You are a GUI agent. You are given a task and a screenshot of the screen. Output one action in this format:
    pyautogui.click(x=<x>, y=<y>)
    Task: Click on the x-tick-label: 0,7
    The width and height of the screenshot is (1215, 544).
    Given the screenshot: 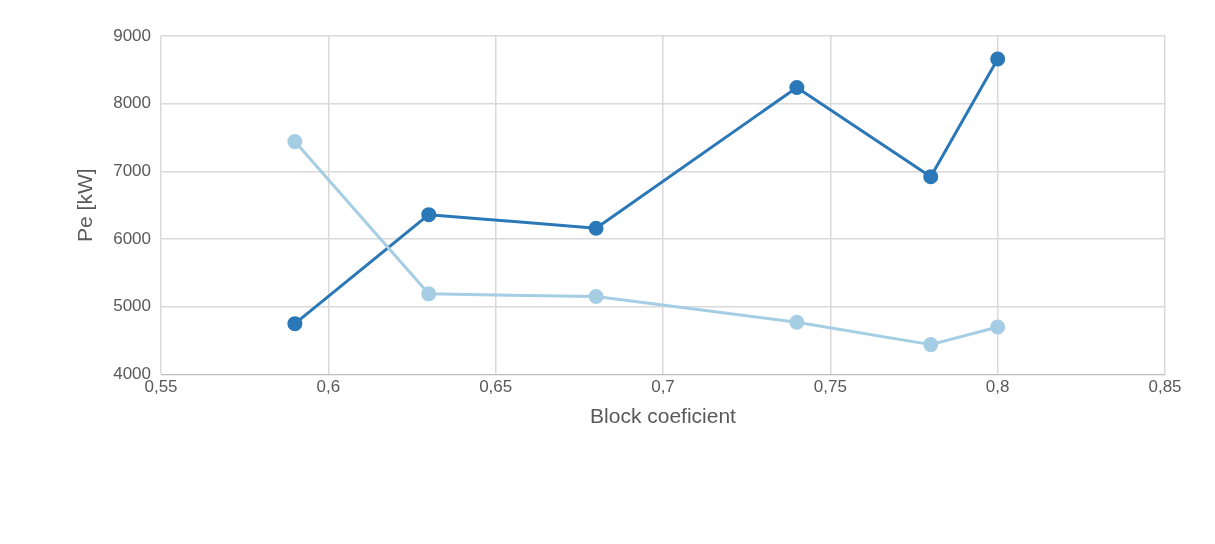 What is the action you would take?
    pyautogui.click(x=663, y=387)
    